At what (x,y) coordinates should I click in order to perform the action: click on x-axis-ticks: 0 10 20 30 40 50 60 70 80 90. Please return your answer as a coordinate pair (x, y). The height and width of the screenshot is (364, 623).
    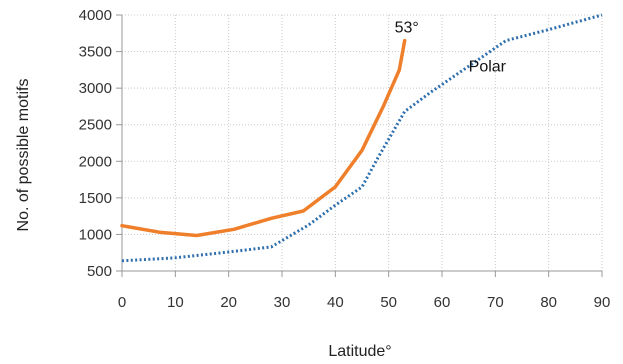
    Looking at the image, I should click on (364, 291).